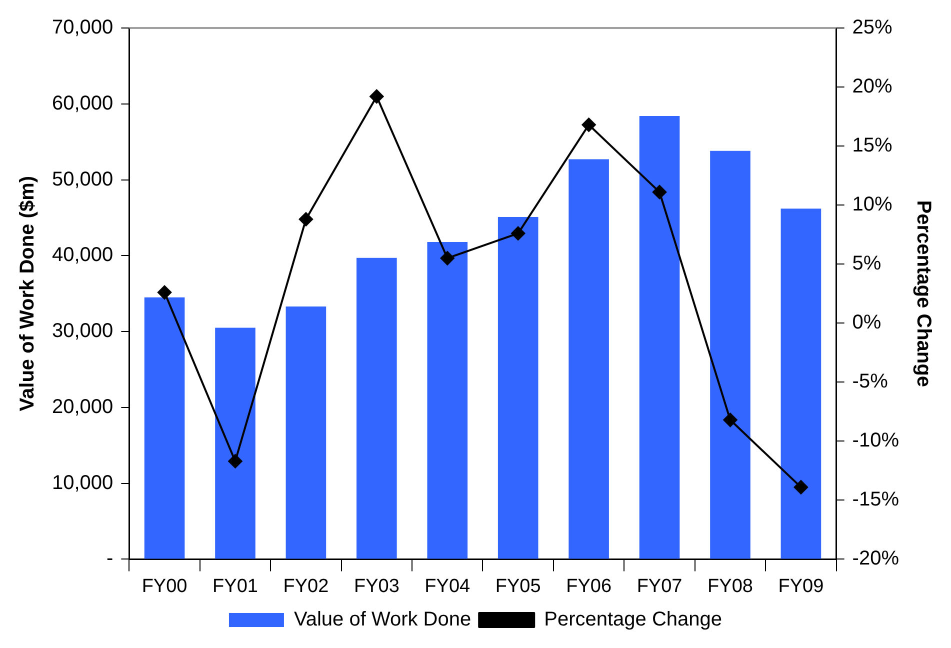  What do you see at coordinates (870, 381) in the screenshot?
I see `y2-tick-label: -5%` at bounding box center [870, 381].